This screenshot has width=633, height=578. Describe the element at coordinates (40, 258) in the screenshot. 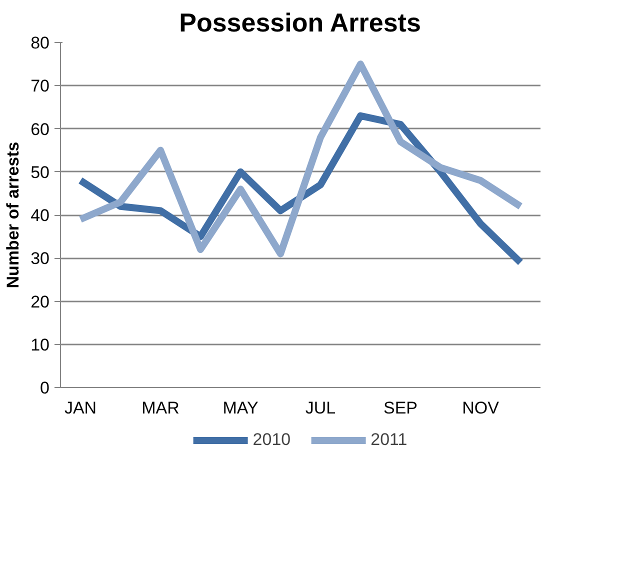

I see `y-tick-label: 30` at that location.